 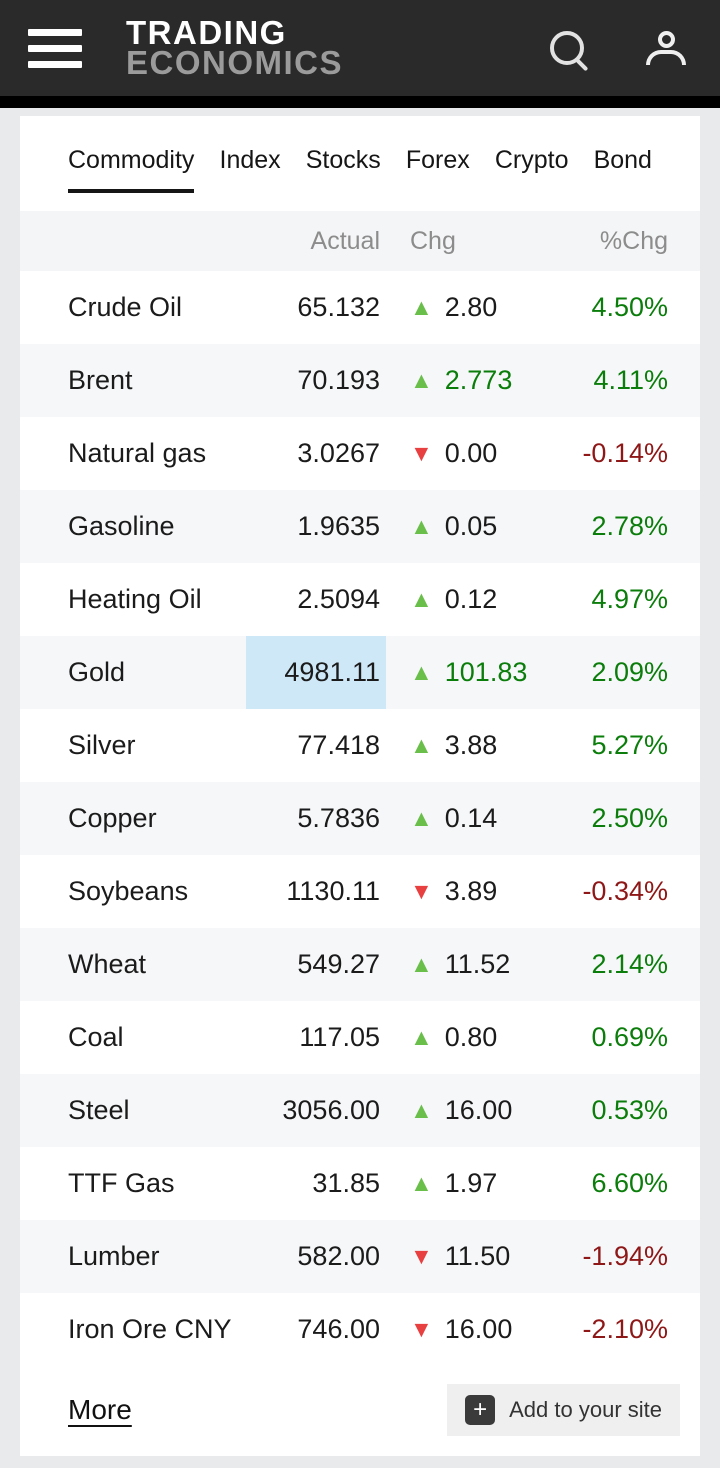 What do you see at coordinates (250, 160) in the screenshot?
I see `tab-index: Index` at bounding box center [250, 160].